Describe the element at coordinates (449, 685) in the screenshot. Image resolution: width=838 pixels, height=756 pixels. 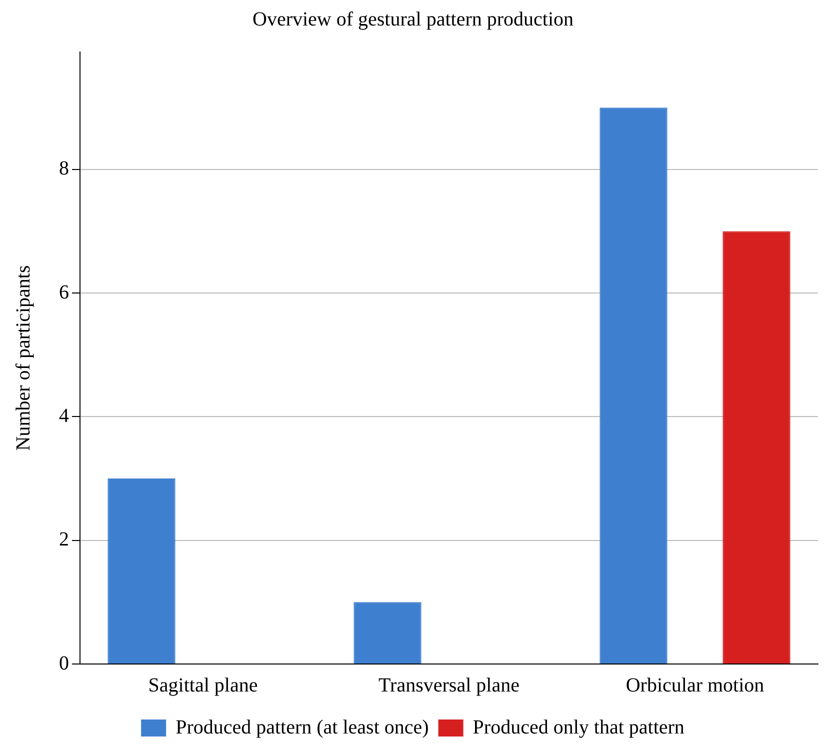
I see `x-tick-label: Transversal plane` at that location.